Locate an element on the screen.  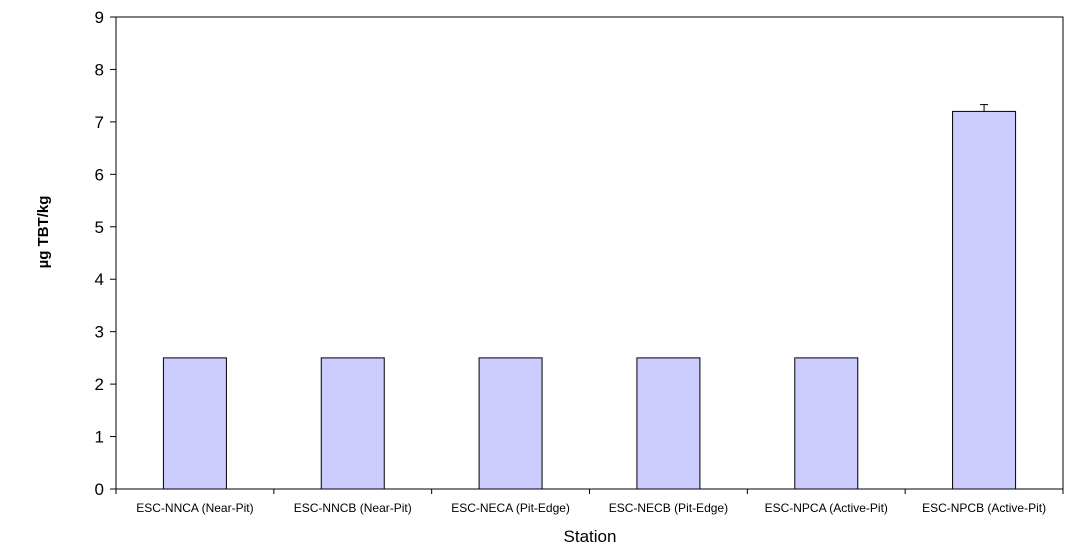
y-tick-label: 5 is located at coordinates (99, 227).